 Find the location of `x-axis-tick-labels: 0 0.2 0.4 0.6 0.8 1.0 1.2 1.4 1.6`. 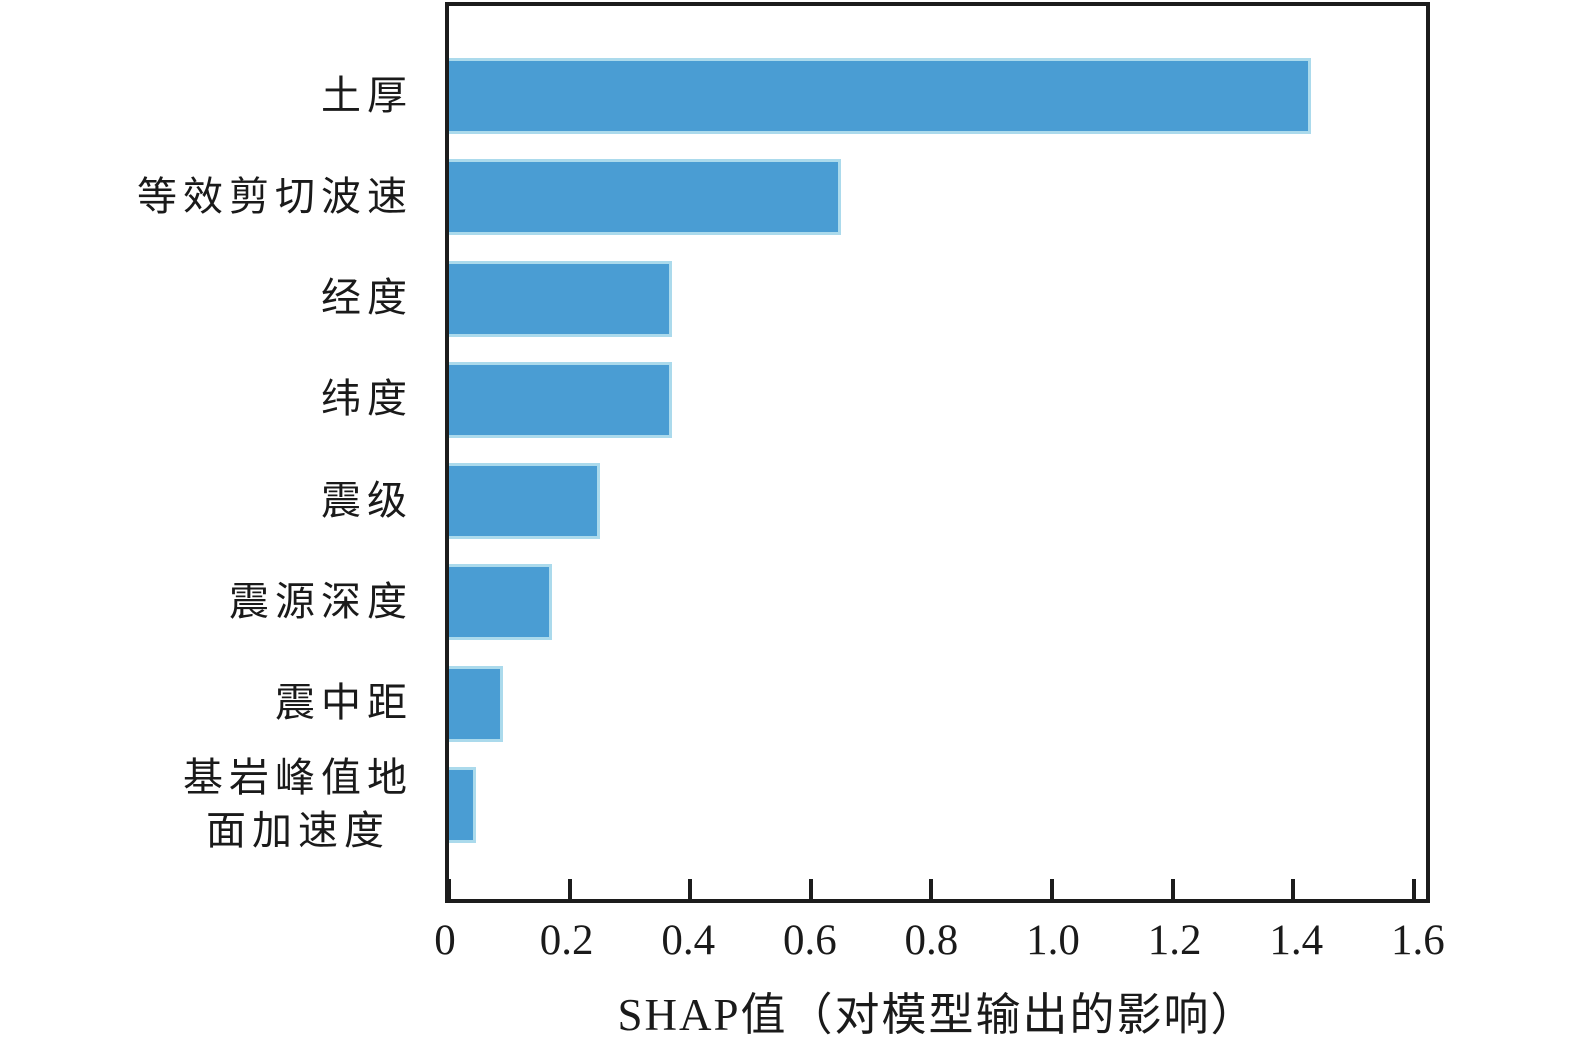

x-axis-tick-labels: 0 0.2 0.4 0.6 0.8 1.0 1.2 1.4 1.6 is located at coordinates (939, 944).